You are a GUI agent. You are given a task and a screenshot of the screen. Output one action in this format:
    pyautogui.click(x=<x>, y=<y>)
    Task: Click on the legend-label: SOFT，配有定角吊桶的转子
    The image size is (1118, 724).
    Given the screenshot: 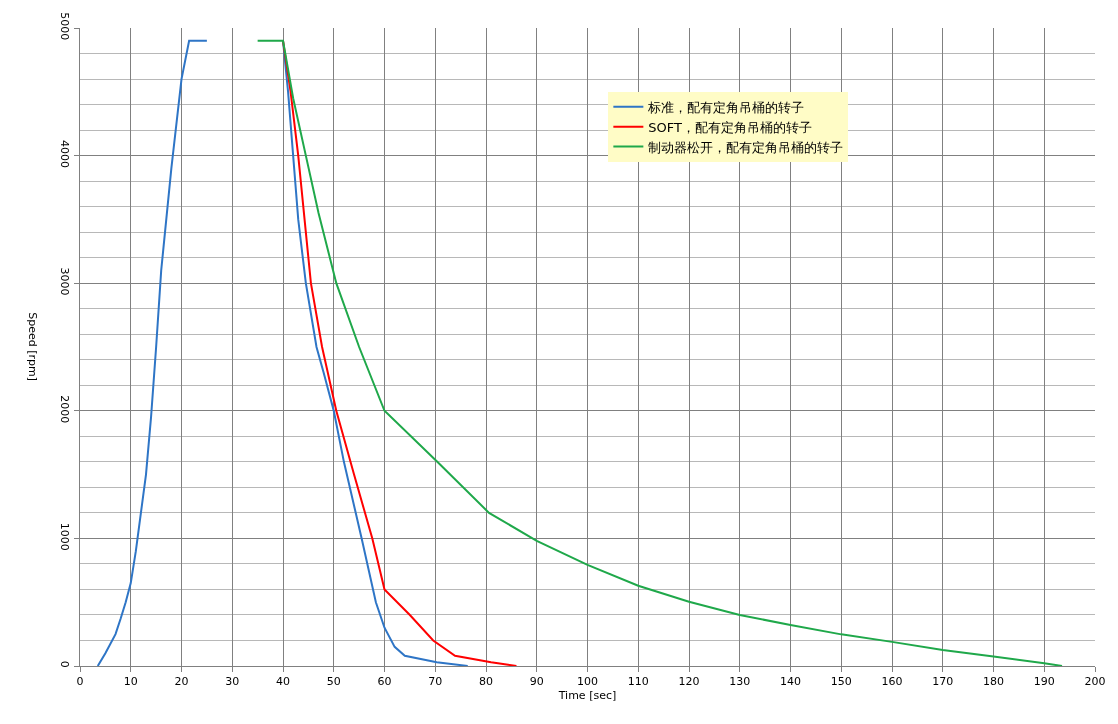 What is the action you would take?
    pyautogui.click(x=730, y=127)
    